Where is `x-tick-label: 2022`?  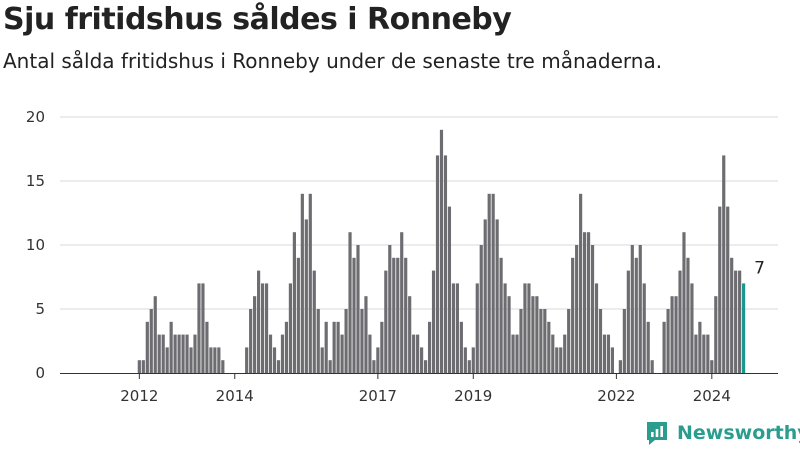 x-tick-label: 2022 is located at coordinates (616, 396).